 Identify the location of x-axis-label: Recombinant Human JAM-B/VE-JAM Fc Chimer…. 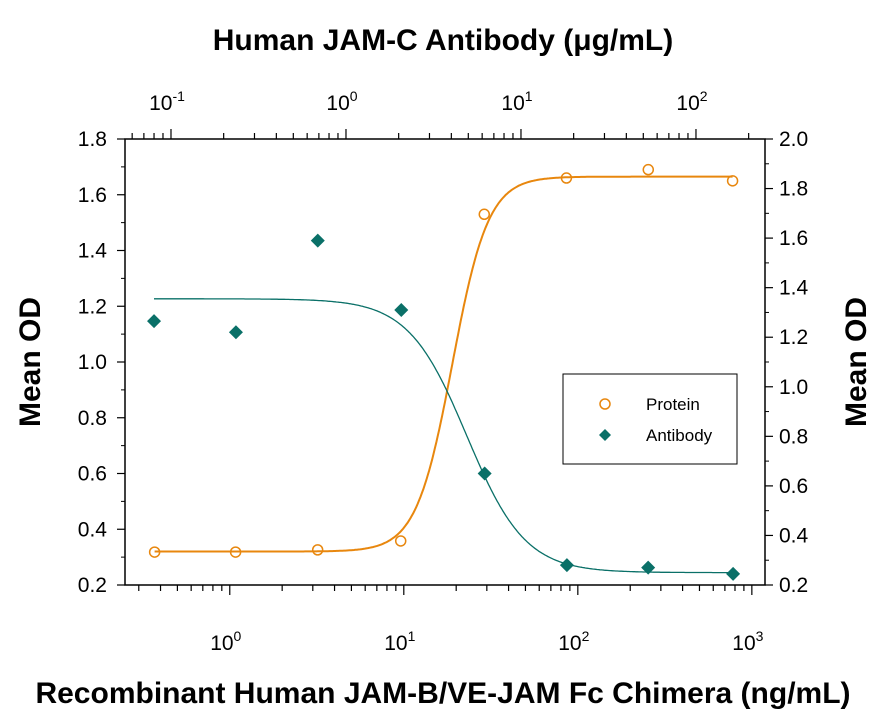
(442, 693).